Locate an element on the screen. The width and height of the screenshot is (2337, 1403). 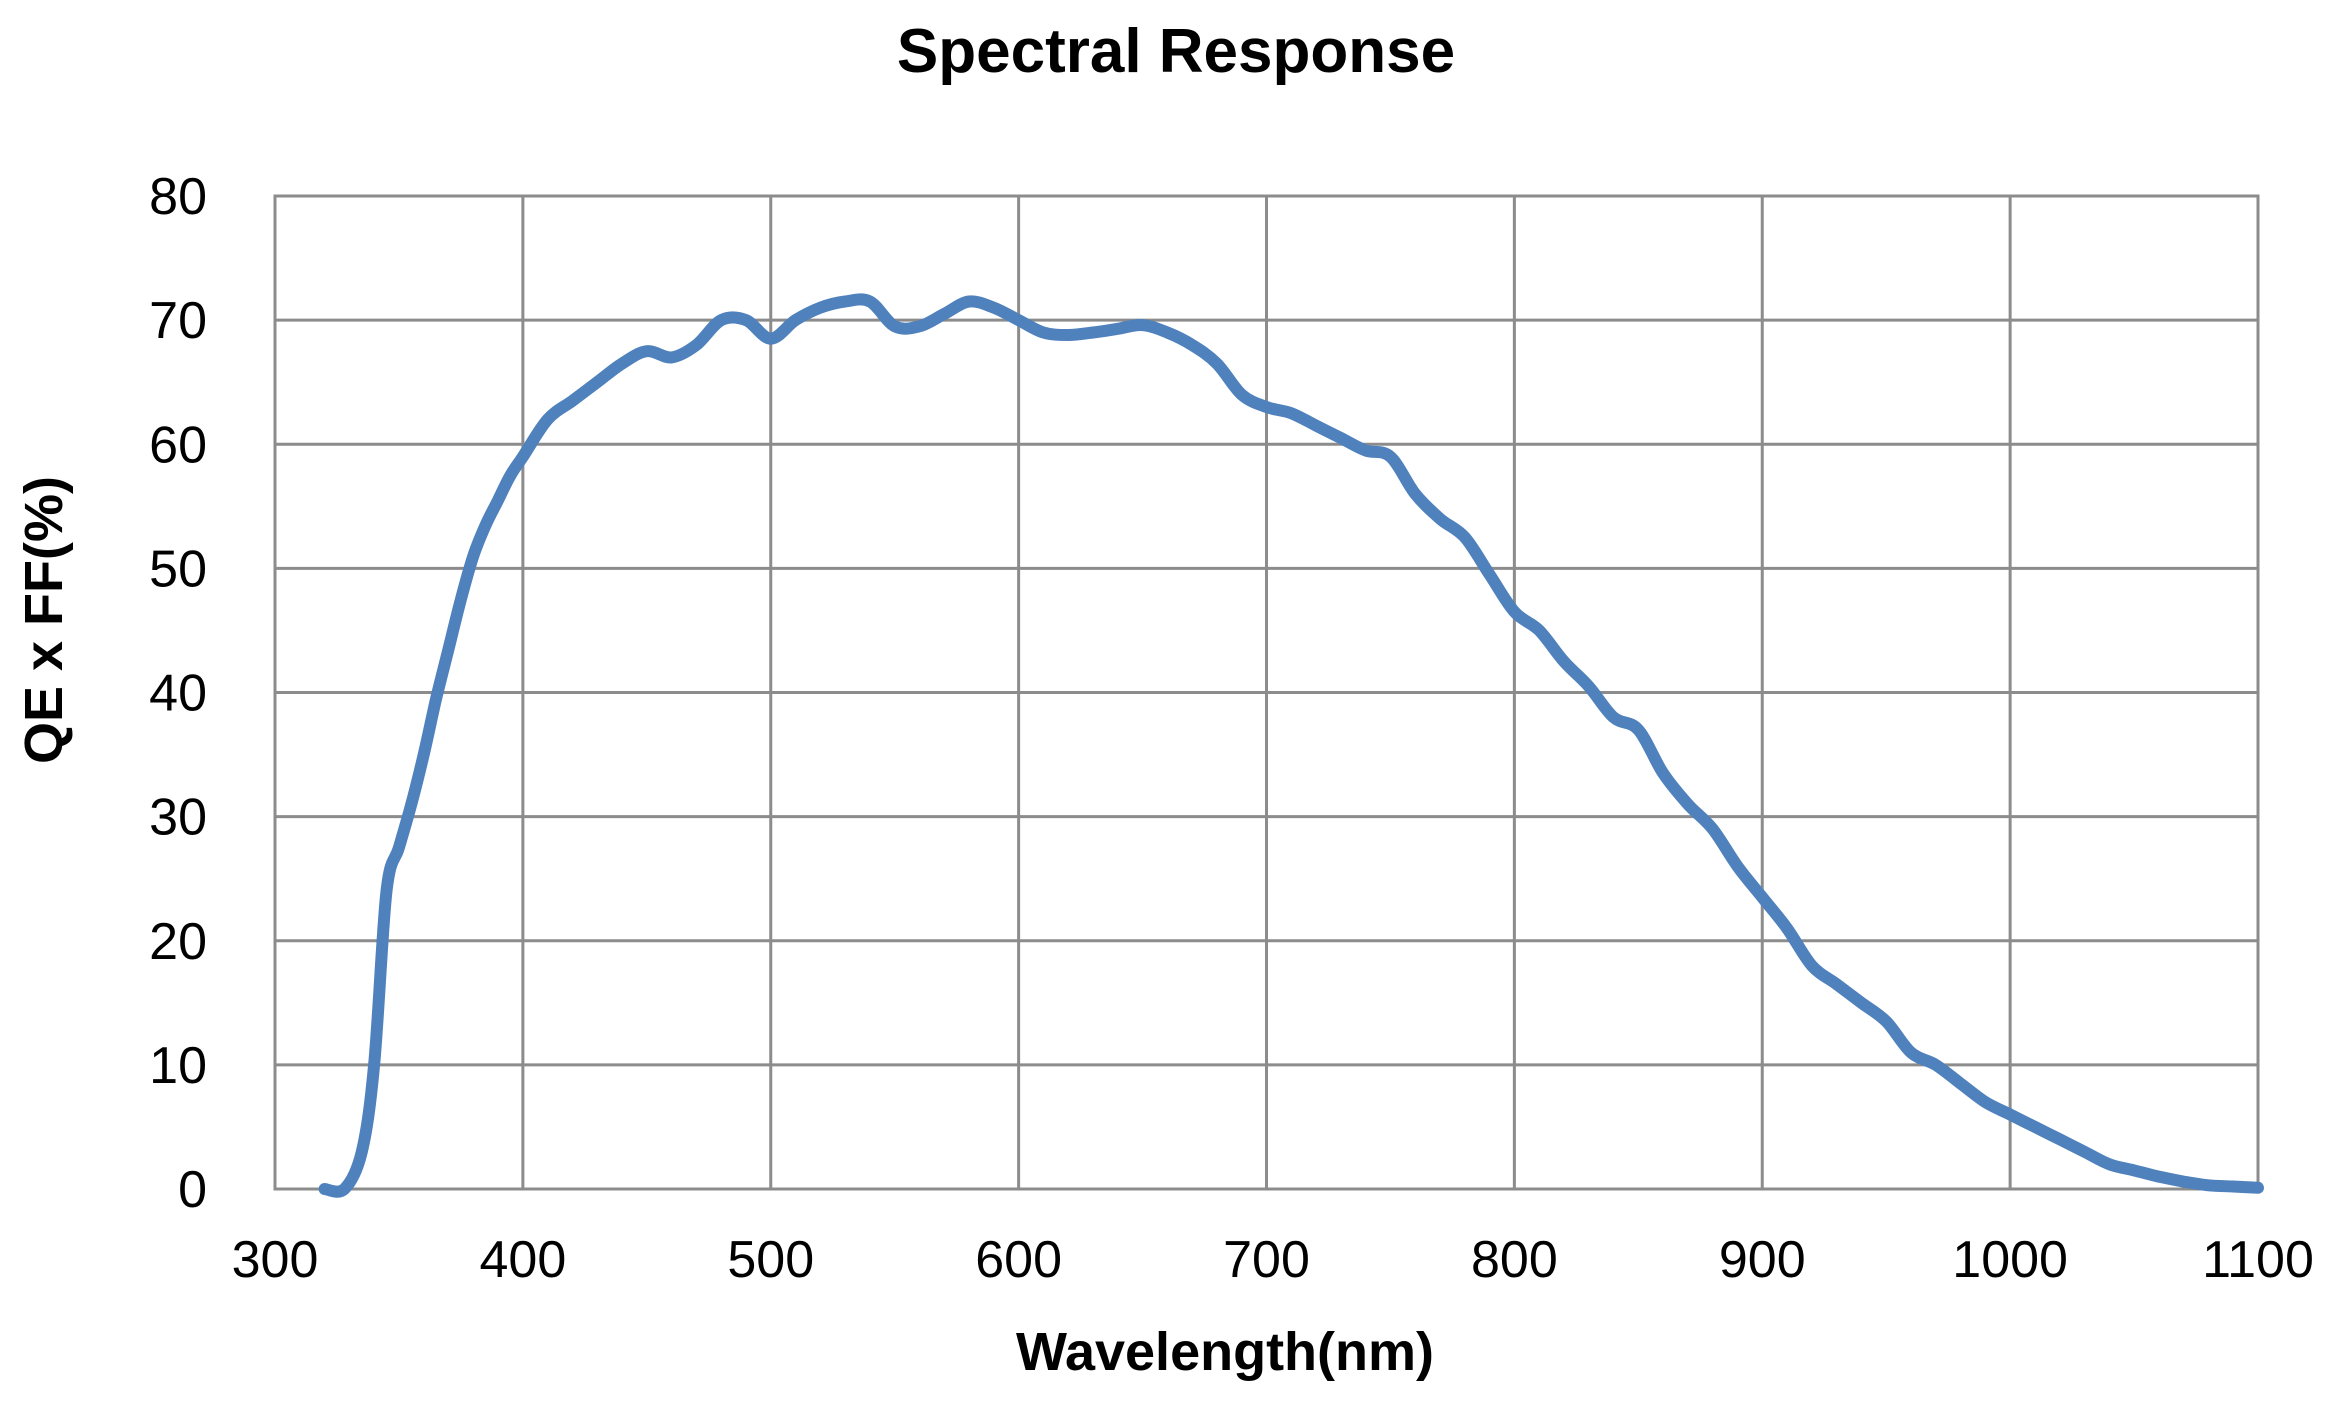
x-tick-label: 600 is located at coordinates (1018, 1260).